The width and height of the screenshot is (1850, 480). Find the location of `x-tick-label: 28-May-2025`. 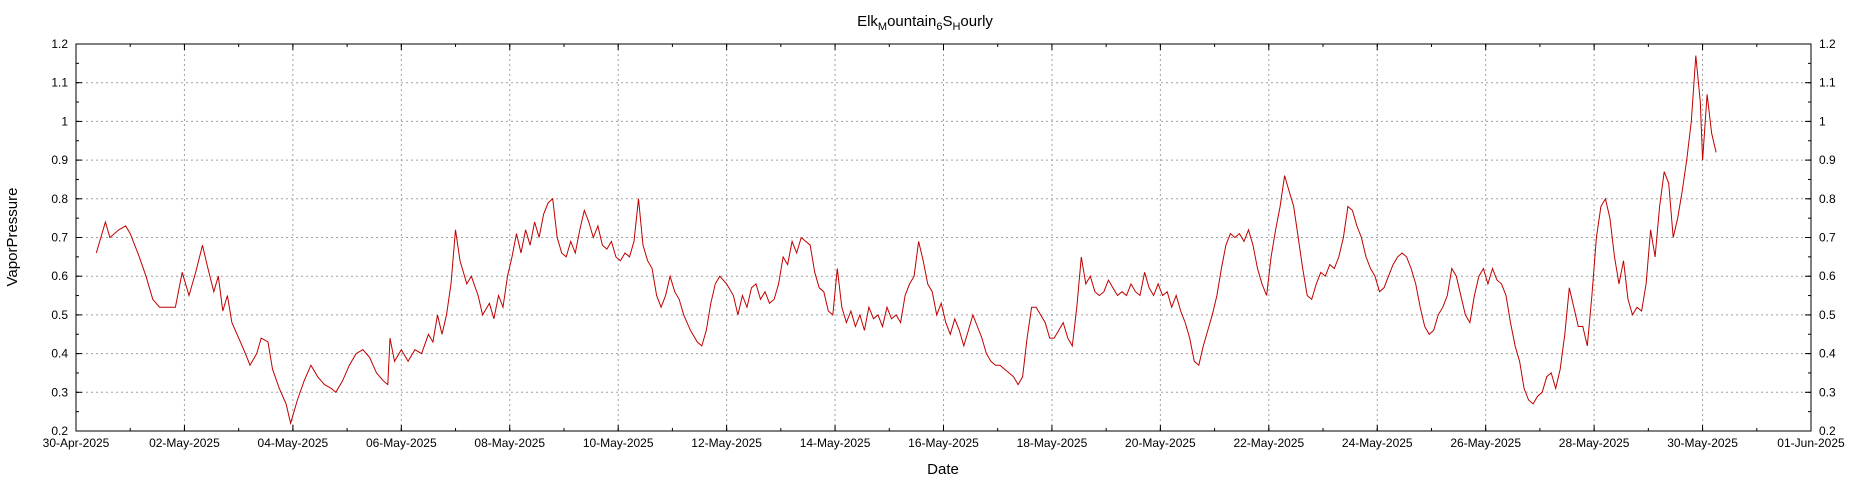

x-tick-label: 28-May-2025 is located at coordinates (1594, 443).